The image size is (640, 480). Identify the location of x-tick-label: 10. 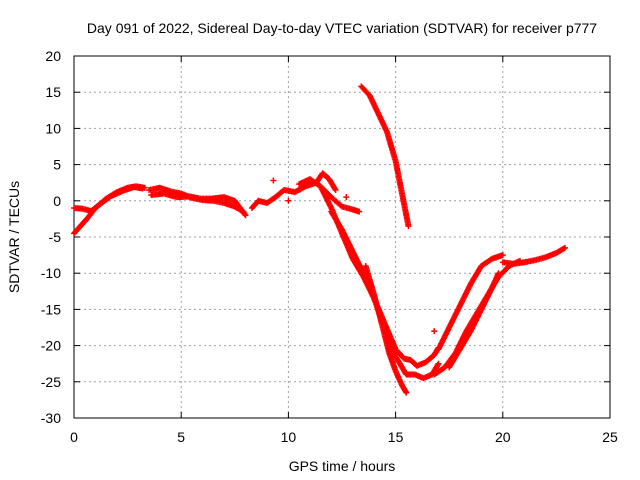
(289, 437).